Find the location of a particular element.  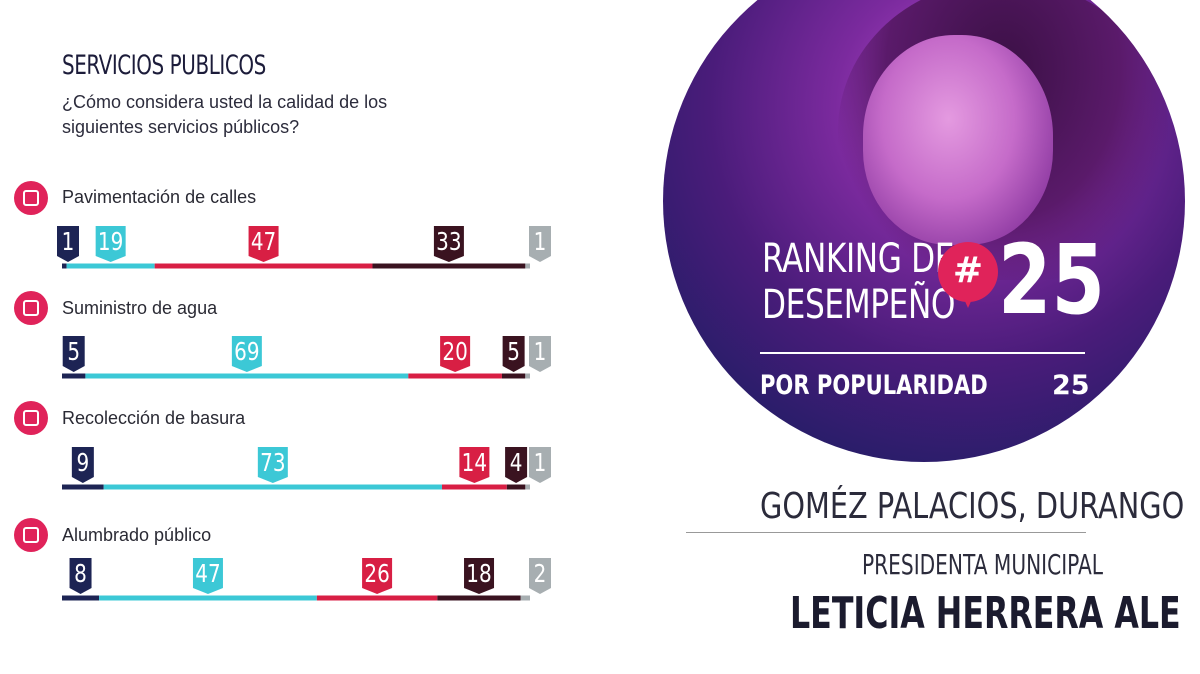

water-tap-icon is located at coordinates (31, 308).